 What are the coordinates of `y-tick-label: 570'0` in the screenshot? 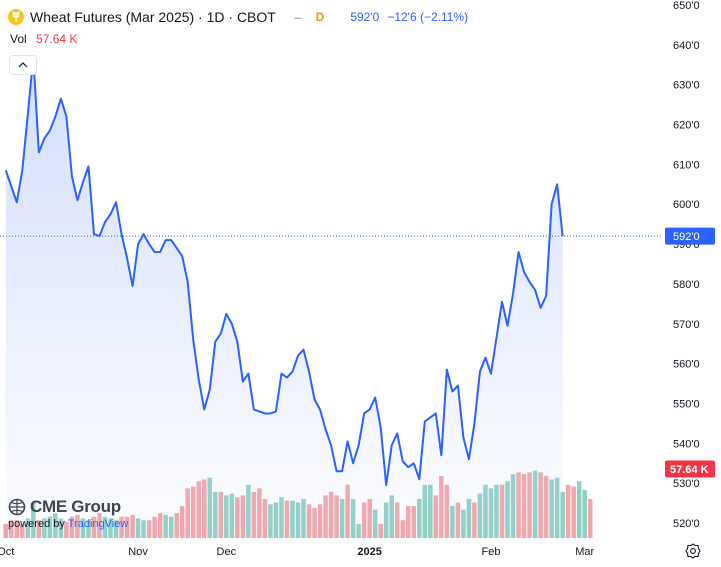 It's located at (686, 325).